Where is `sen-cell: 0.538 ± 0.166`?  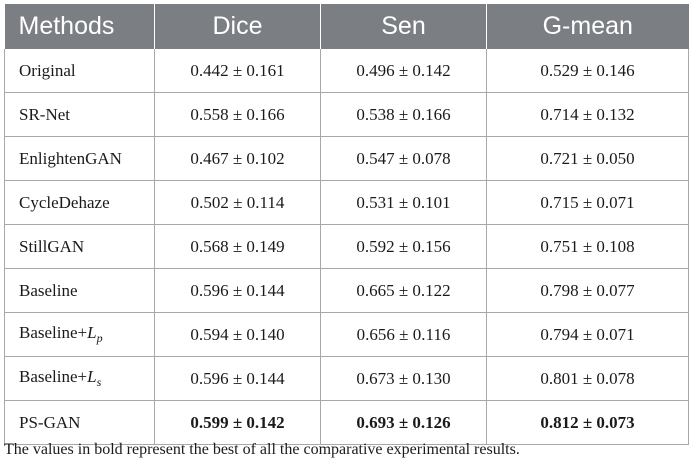 sen-cell: 0.538 ± 0.166 is located at coordinates (403, 114).